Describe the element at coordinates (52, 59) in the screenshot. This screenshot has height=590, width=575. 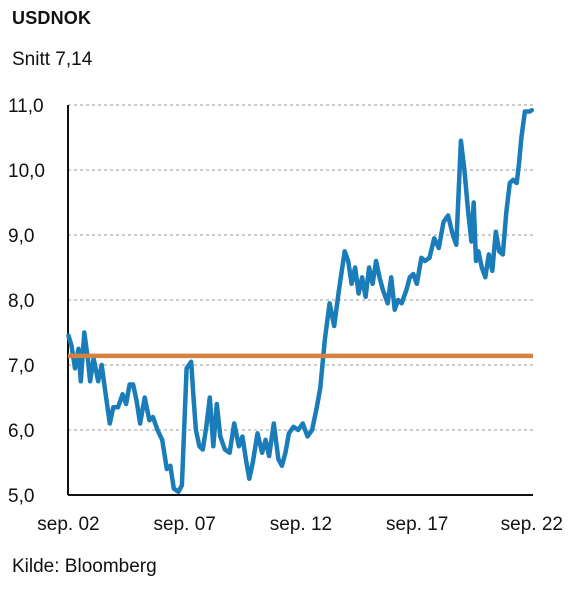
I see `chart-subtitle: Snitt 7,14` at that location.